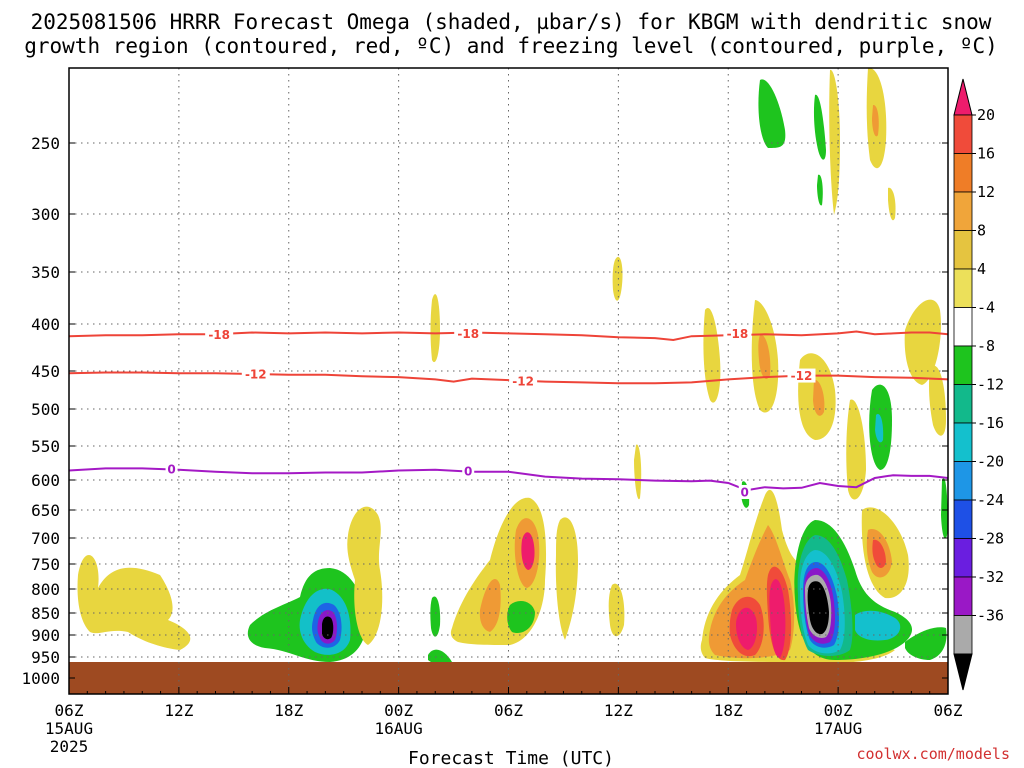 The height and width of the screenshot is (768, 1024). Describe the element at coordinates (399, 728) in the screenshot. I see `x-tick-date: 16AUG` at that location.